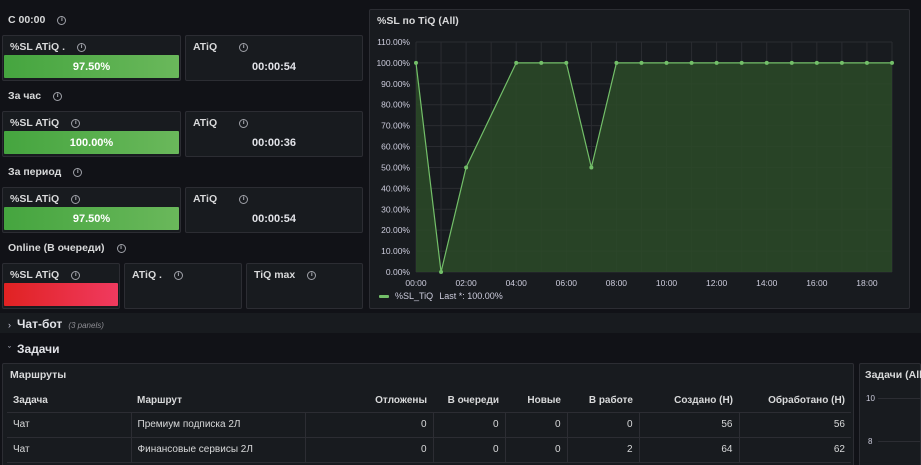 This screenshot has width=921, height=465. What do you see at coordinates (384, 296) in the screenshot?
I see `legend-swatch` at bounding box center [384, 296].